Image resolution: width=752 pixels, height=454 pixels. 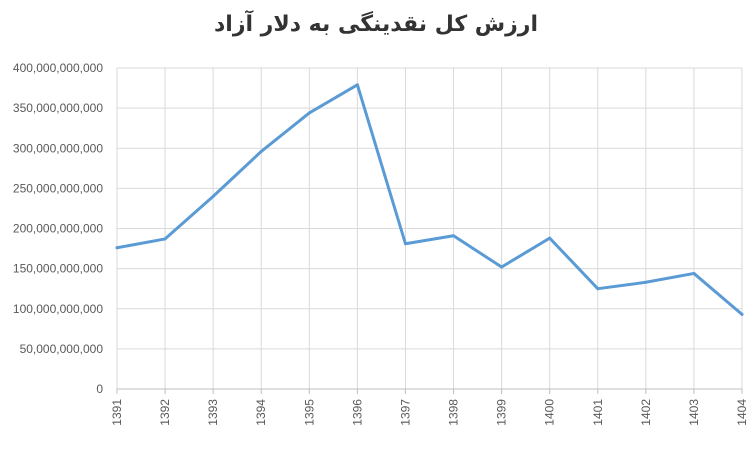 What do you see at coordinates (58, 188) in the screenshot?
I see `y-tick-label: 250,000,000,000` at bounding box center [58, 188].